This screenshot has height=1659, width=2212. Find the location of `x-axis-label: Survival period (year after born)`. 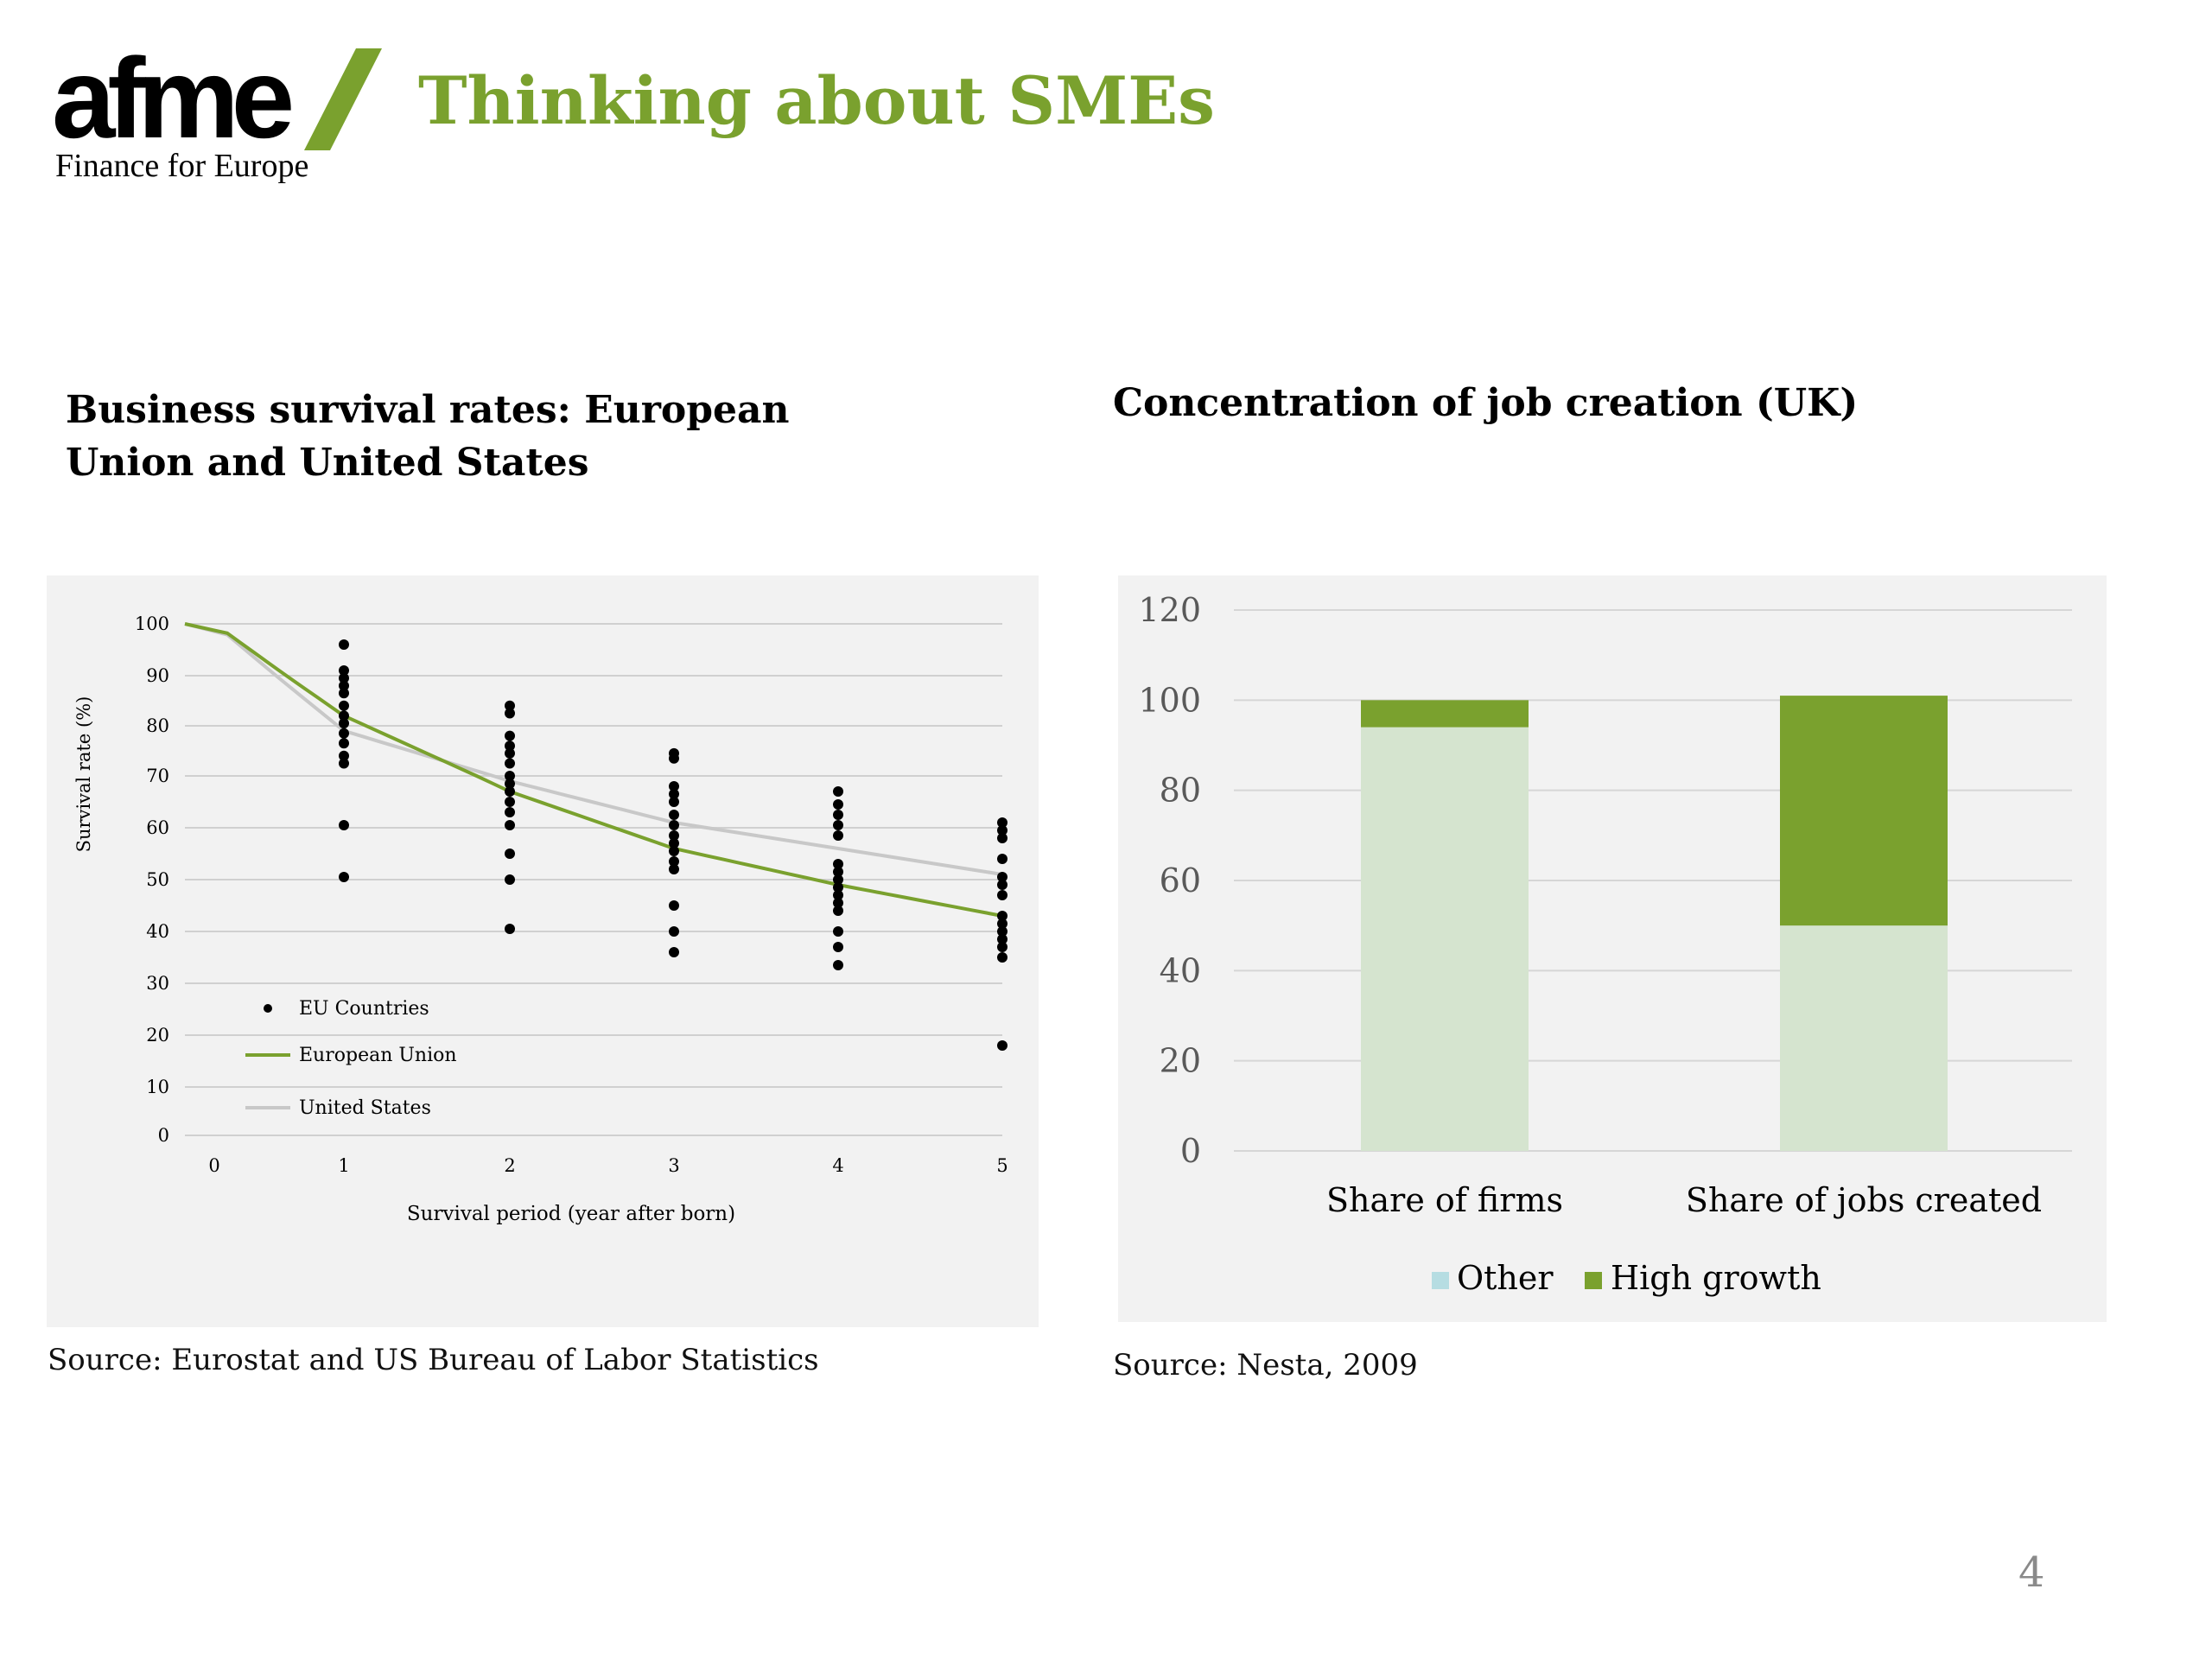

x-axis-label: Survival period (year after born) is located at coordinates (571, 1214).